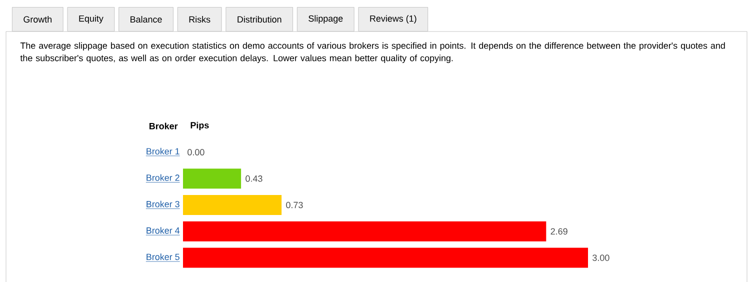 The image size is (753, 282). Describe the element at coordinates (260, 19) in the screenshot. I see `text: Distribution` at that location.